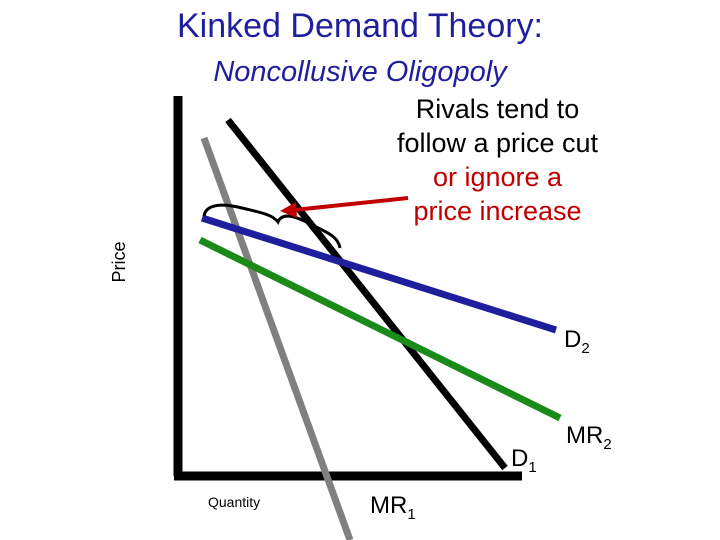 The width and height of the screenshot is (720, 540). Describe the element at coordinates (411, 514) in the screenshot. I see `mr1-label-sub: 1` at that location.